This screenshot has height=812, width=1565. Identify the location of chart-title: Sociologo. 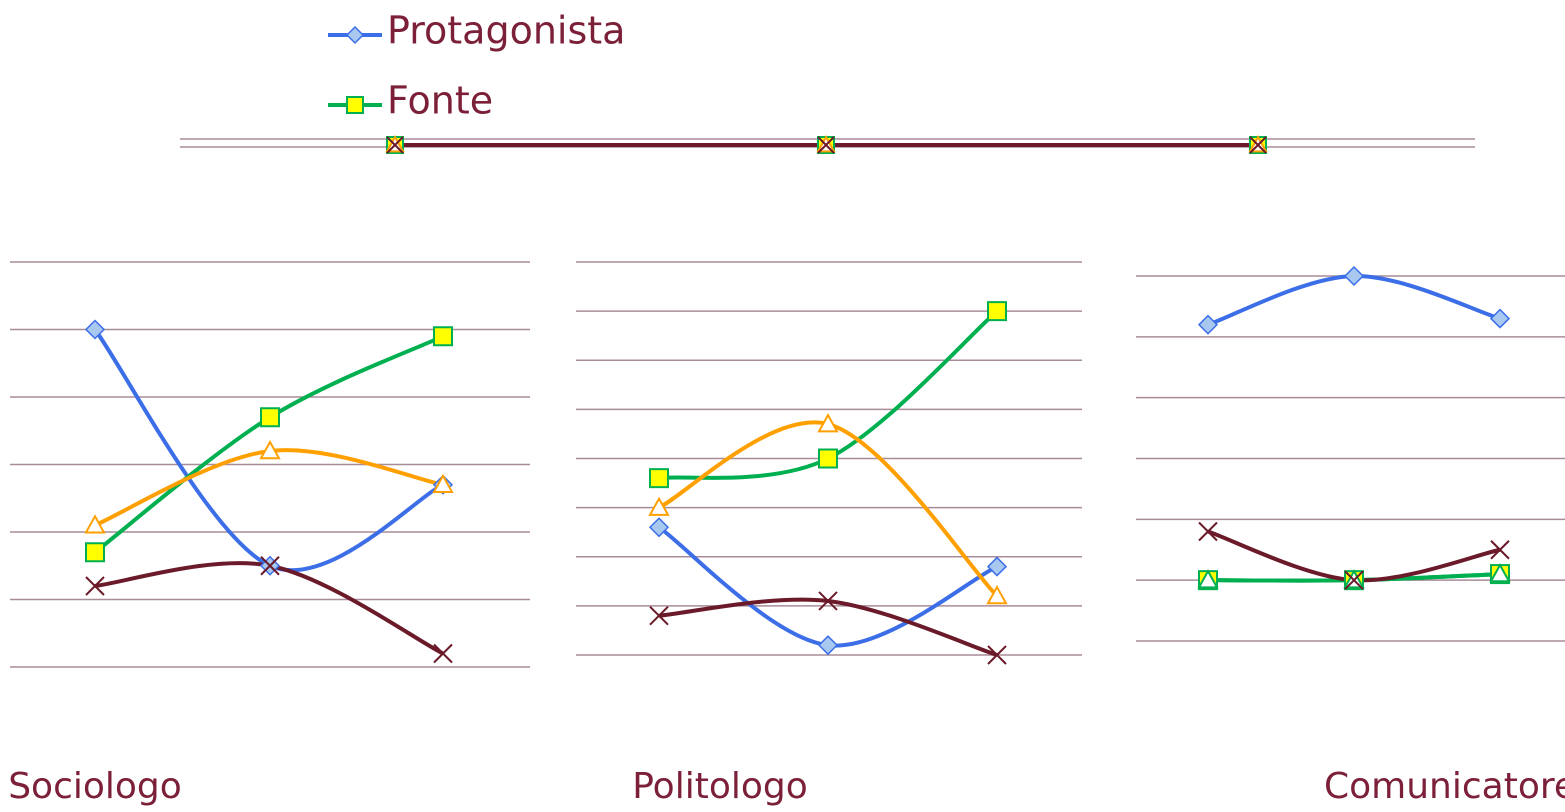
(95, 786).